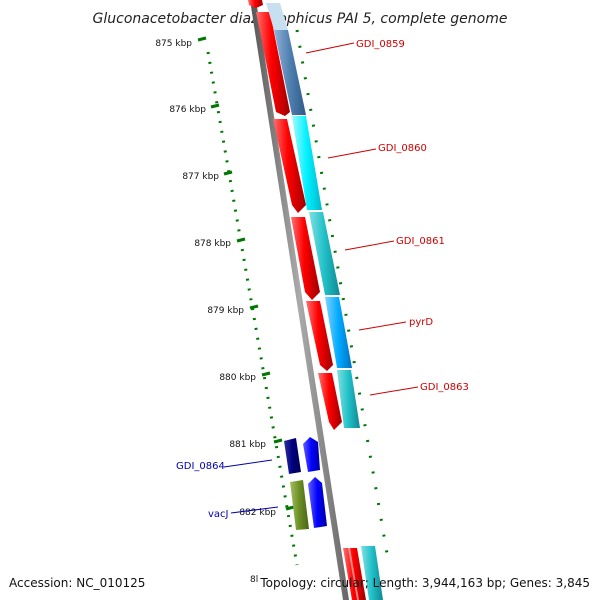  Describe the element at coordinates (421, 322) in the screenshot. I see `gene-name: pyrD` at that location.